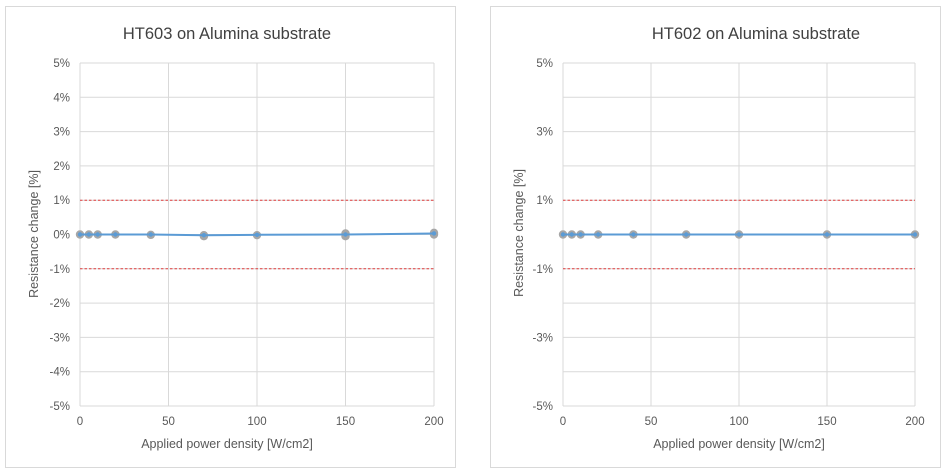 This screenshot has height=475, width=950. I want to click on y-tick-label: 2%, so click(61, 167).